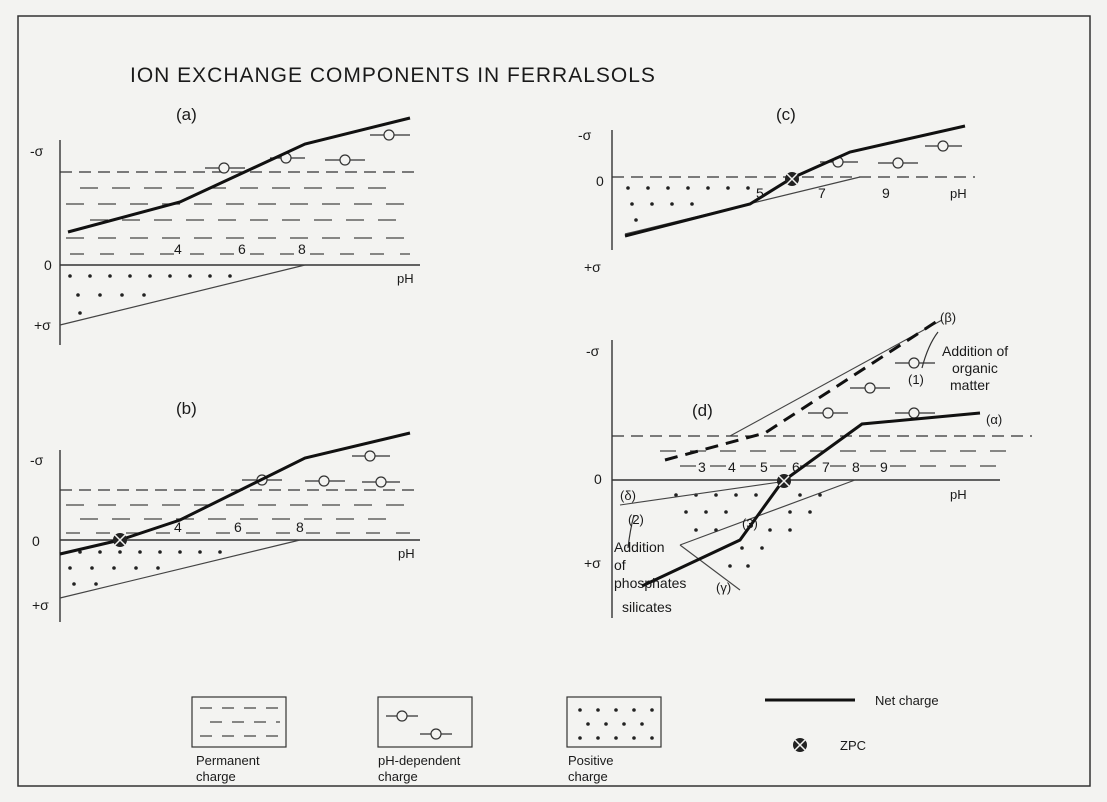 The height and width of the screenshot is (802, 1107). I want to click on panel-a-net-charge, so click(239, 175).